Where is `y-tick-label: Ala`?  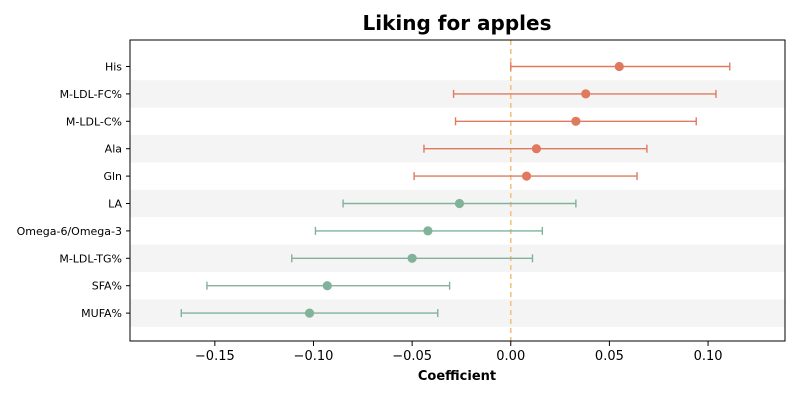
y-tick-label: Ala is located at coordinates (113, 149).